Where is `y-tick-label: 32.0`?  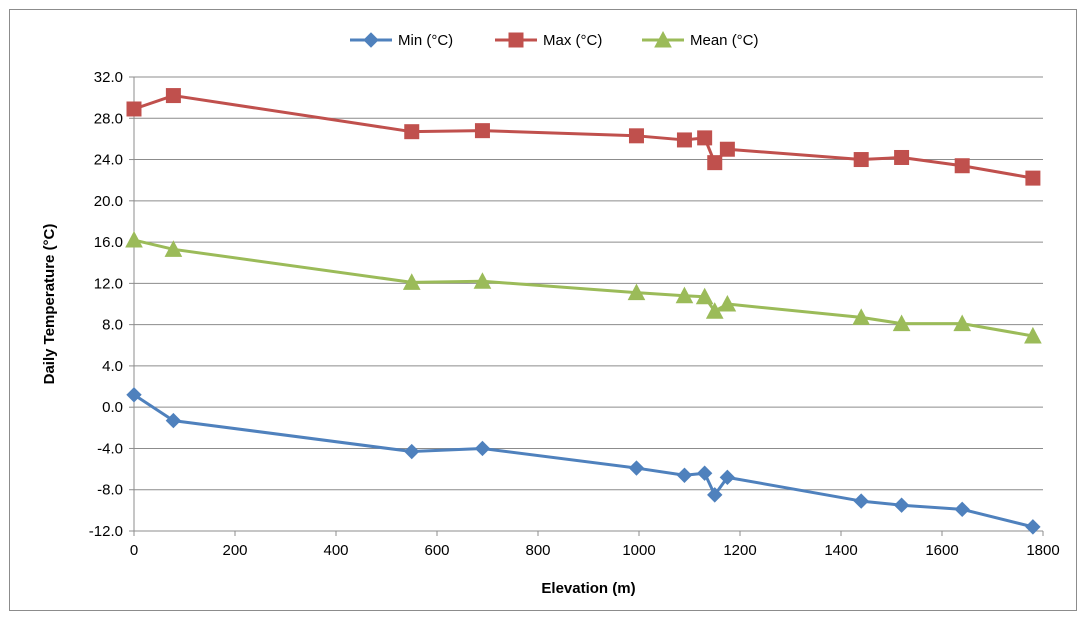 y-tick-label: 32.0 is located at coordinates (108, 77).